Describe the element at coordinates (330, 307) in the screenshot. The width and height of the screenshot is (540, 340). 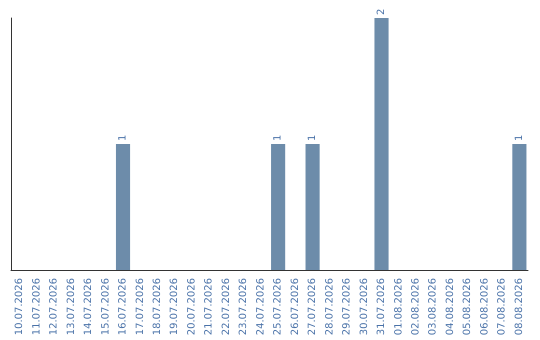
I see `x-tick-label: 28.07.2026` at that location.